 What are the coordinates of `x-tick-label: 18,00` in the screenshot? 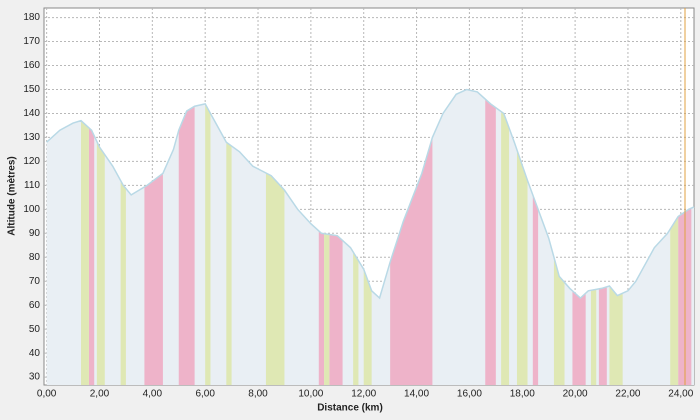 It's located at (522, 394).